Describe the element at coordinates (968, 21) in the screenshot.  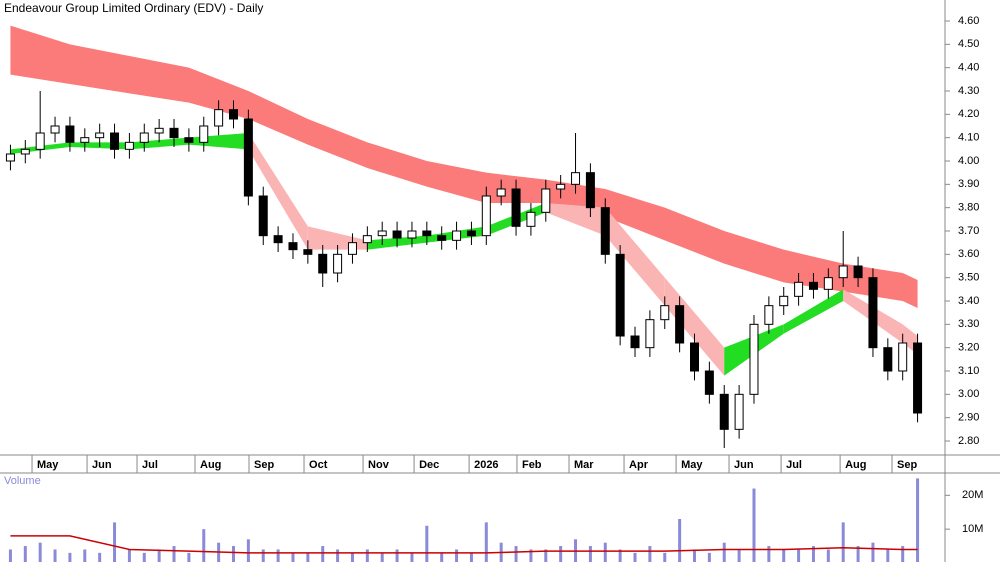
I see `y-tick-label: 4.60` at that location.